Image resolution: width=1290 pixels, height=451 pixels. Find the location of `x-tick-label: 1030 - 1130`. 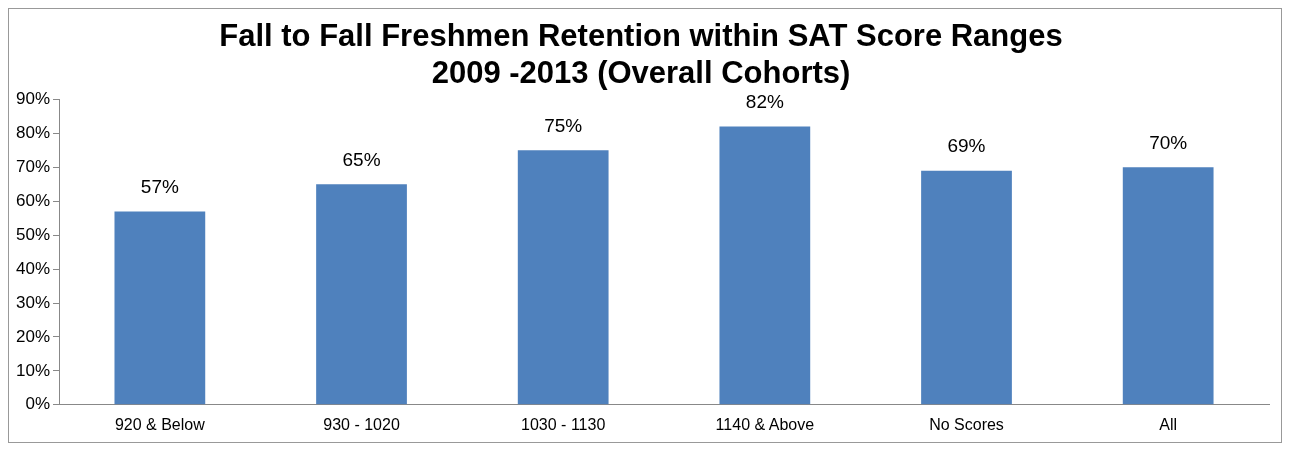

x-tick-label: 1030 - 1130 is located at coordinates (563, 424).